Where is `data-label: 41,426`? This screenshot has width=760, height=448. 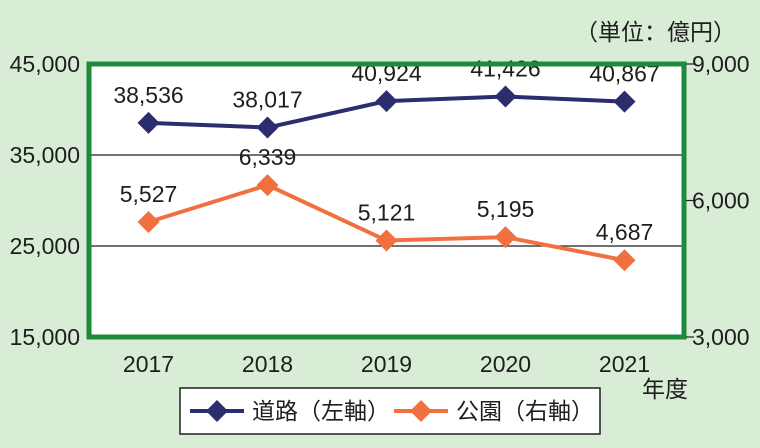 data-label: 41,426 is located at coordinates (505, 69).